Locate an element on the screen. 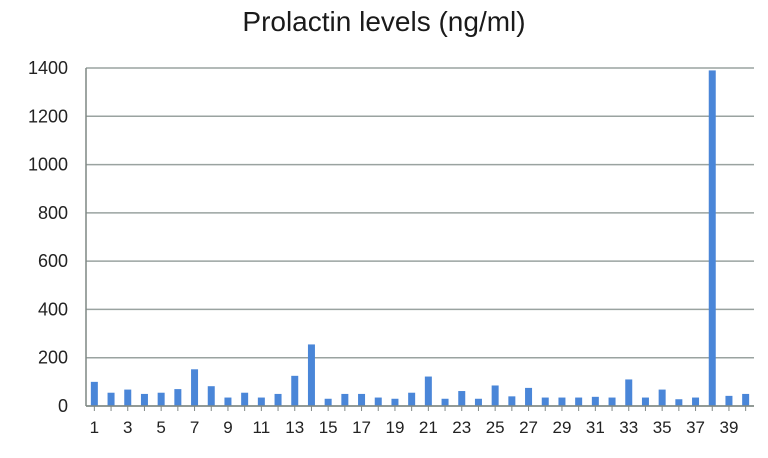 The height and width of the screenshot is (458, 768). y-tick-label: 600 is located at coordinates (53, 261).